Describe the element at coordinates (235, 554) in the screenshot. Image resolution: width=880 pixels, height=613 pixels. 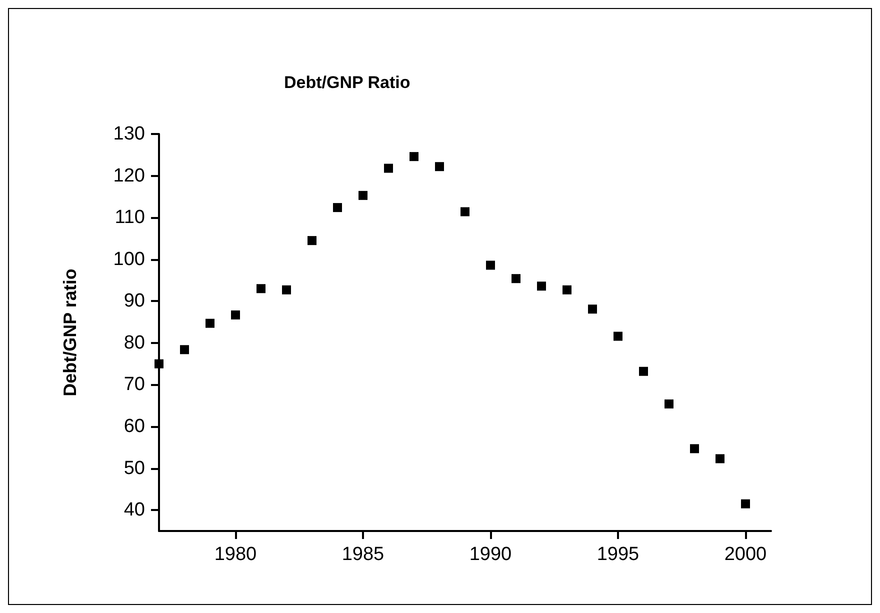
I see `x-tick-label: 1980` at that location.